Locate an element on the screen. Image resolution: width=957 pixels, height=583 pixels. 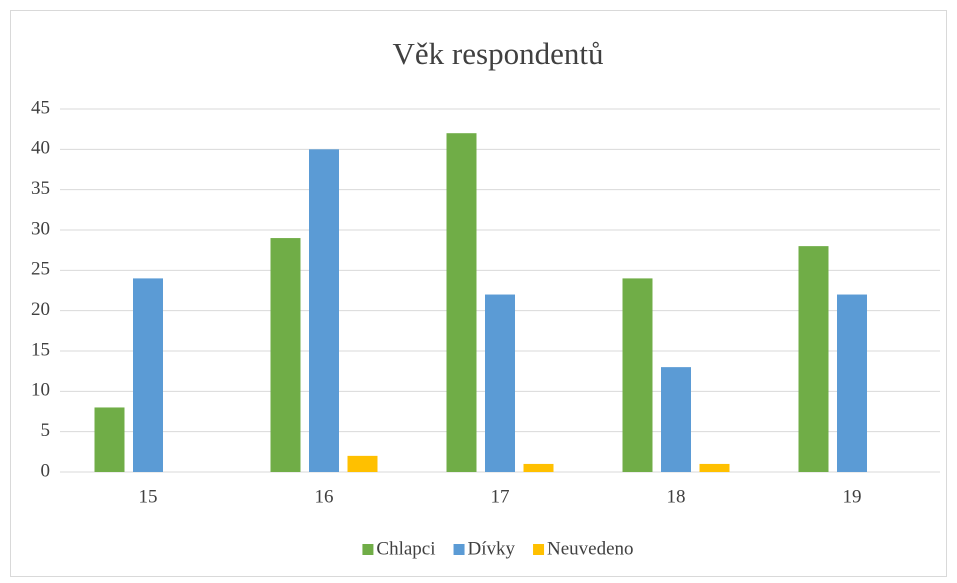
y-tick-label: 20 is located at coordinates (40, 309).